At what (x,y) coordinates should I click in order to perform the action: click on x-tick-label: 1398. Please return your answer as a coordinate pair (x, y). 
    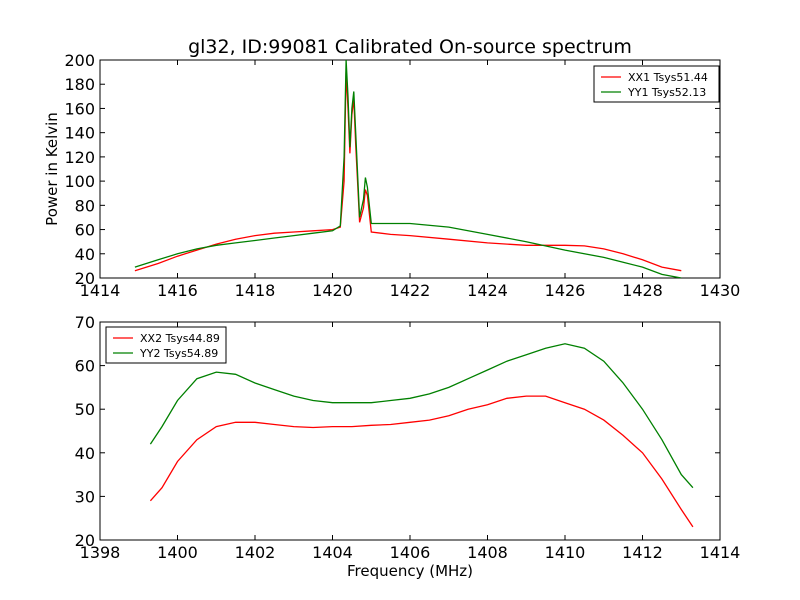
    Looking at the image, I should click on (100, 552).